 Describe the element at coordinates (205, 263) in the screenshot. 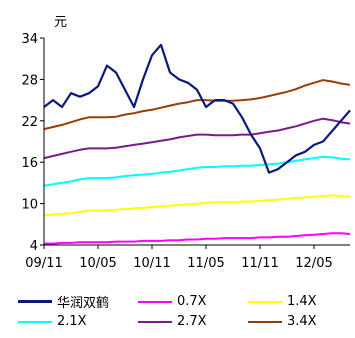

I see `x-tick-label: 11/05` at that location.